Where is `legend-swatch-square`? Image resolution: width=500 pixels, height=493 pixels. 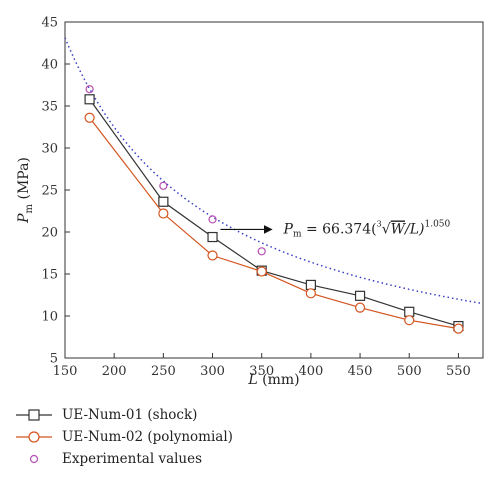
legend-swatch-square is located at coordinates (34, 415).